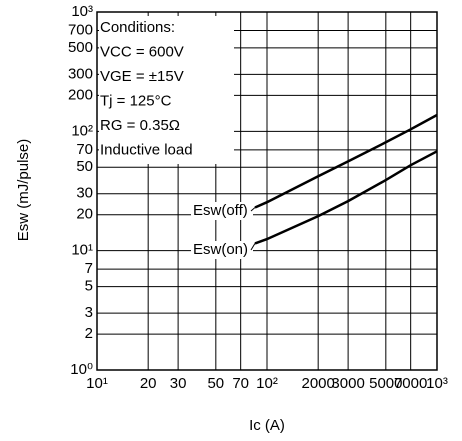  I want to click on y-tick-label: 10¹, so click(82, 250).